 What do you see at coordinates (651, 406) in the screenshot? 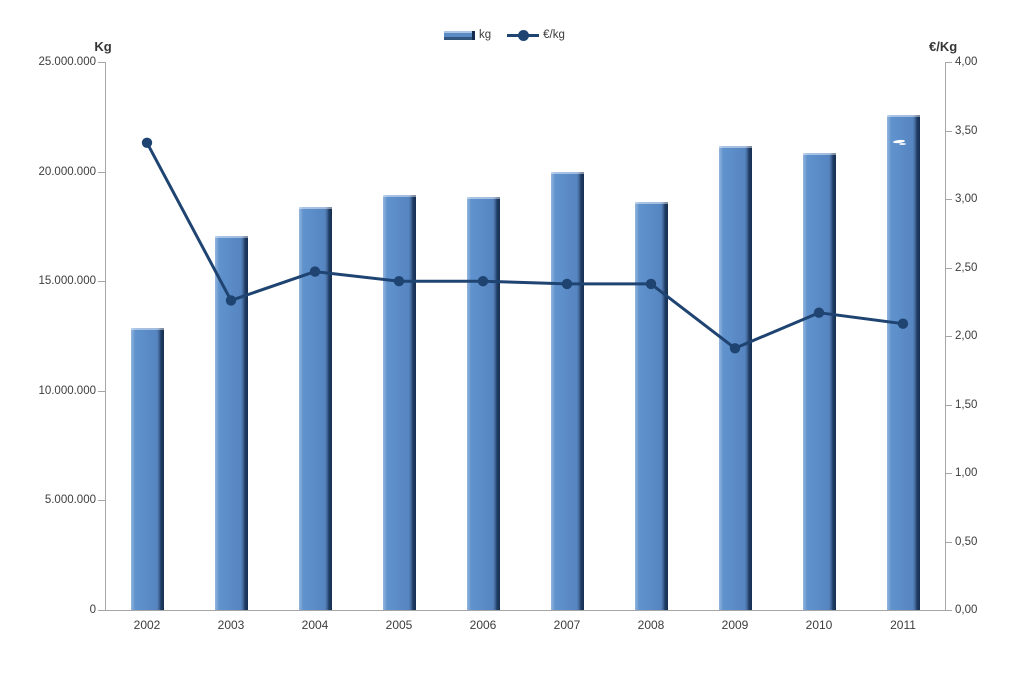
I see `bar-2008` at bounding box center [651, 406].